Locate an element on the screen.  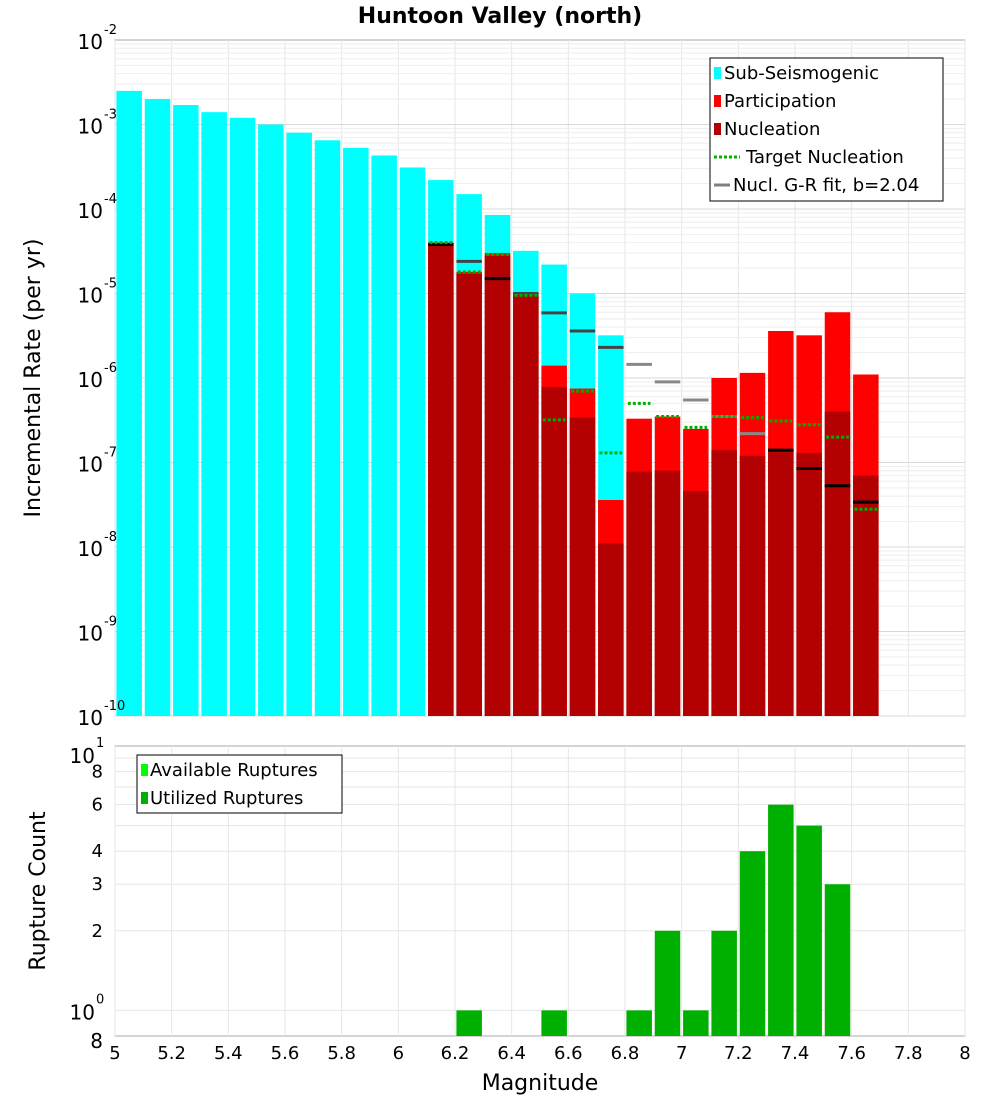
y-tick-label: 2 is located at coordinates (97, 931).